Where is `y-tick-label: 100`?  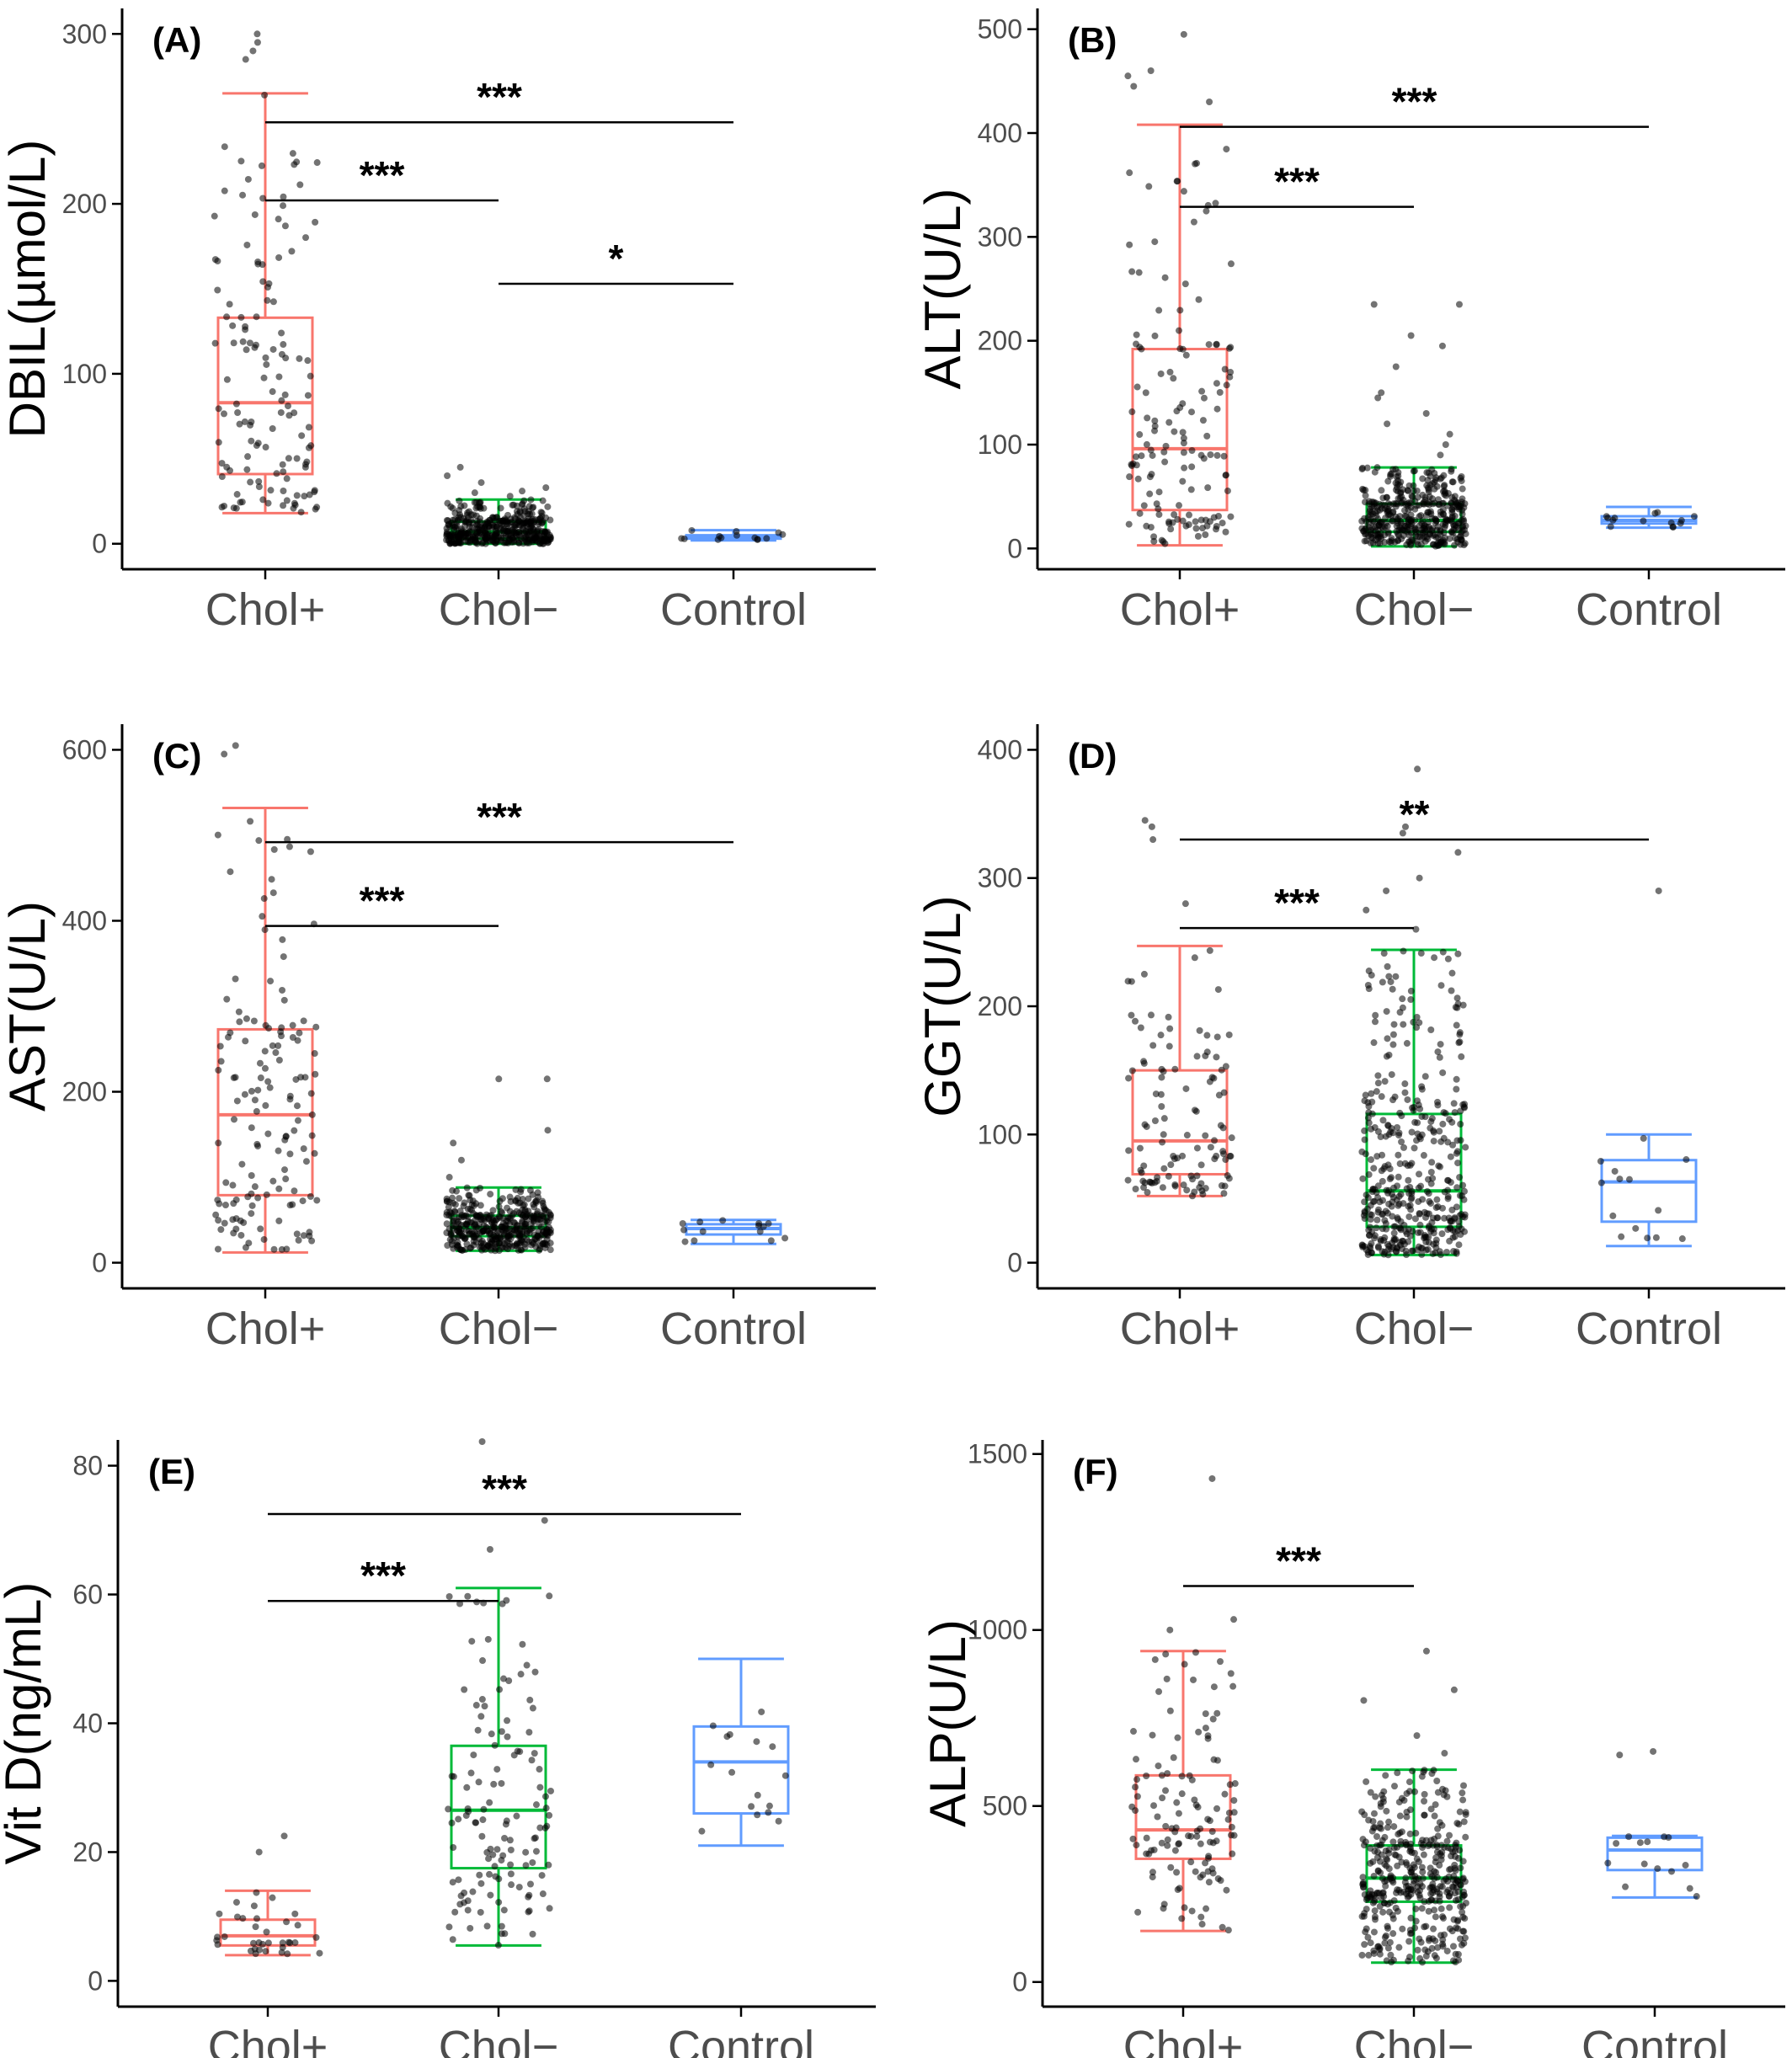
y-tick-label: 100 is located at coordinates (1000, 1134).